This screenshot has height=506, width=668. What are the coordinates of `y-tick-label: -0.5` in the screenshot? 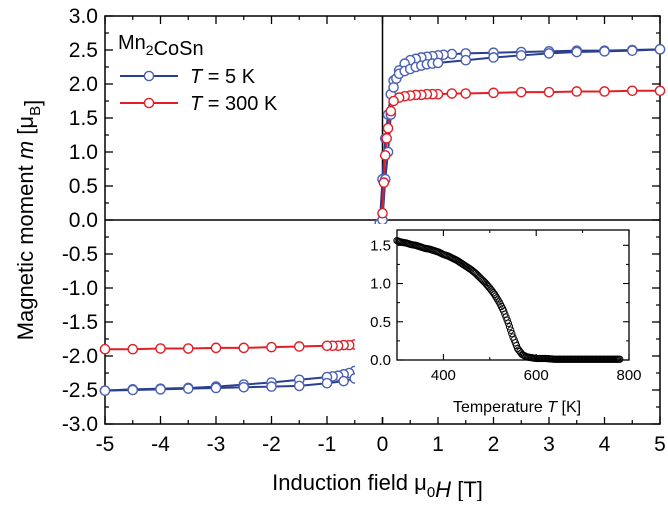 It's located at (80, 254).